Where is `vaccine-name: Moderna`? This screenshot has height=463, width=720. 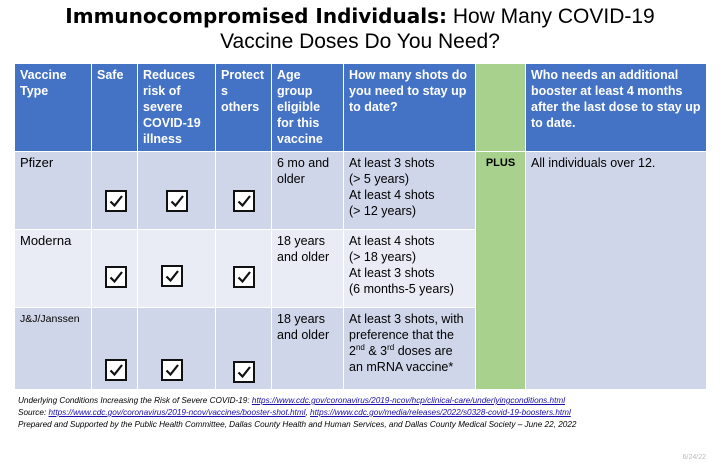
vaccine-name: Moderna is located at coordinates (53, 268).